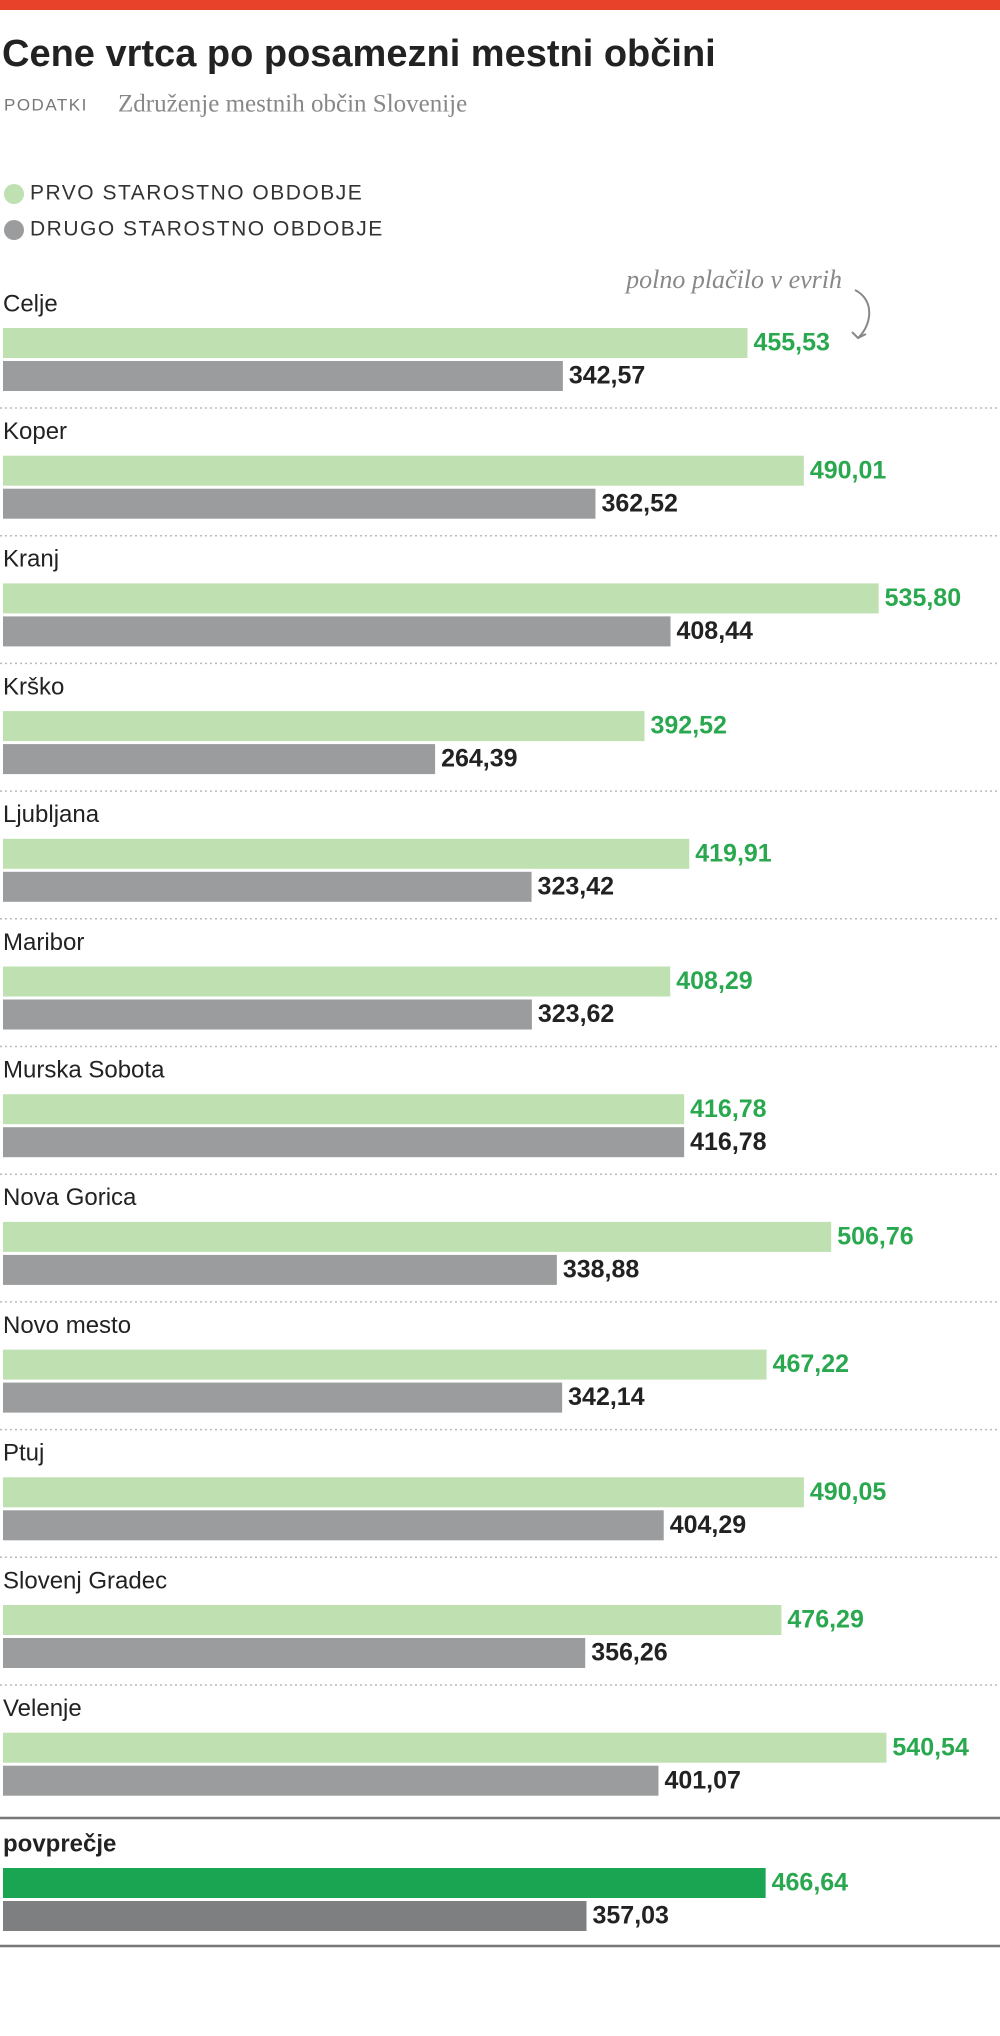 The height and width of the screenshot is (2036, 1000). What do you see at coordinates (46, 104) in the screenshot?
I see `source-label: PODATKI` at bounding box center [46, 104].